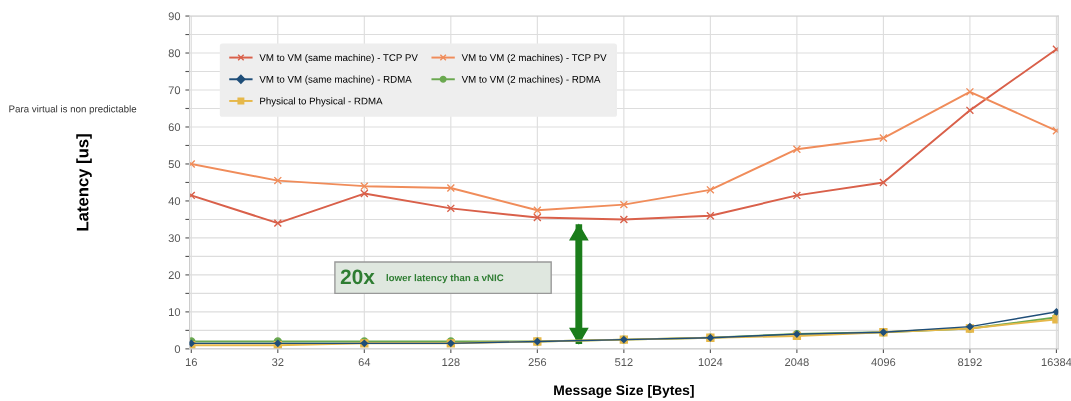  Describe the element at coordinates (338, 58) in the screenshot. I see `legend-label: VM to VM (same machine) - TCP PV` at that location.